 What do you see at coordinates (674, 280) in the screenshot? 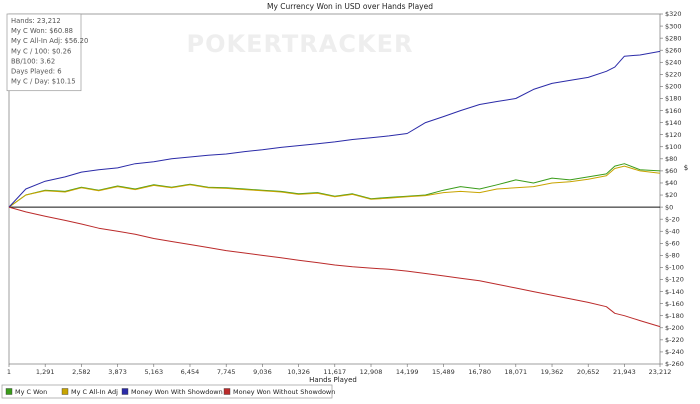
I see `y-tick-label: $-120` at bounding box center [674, 280].